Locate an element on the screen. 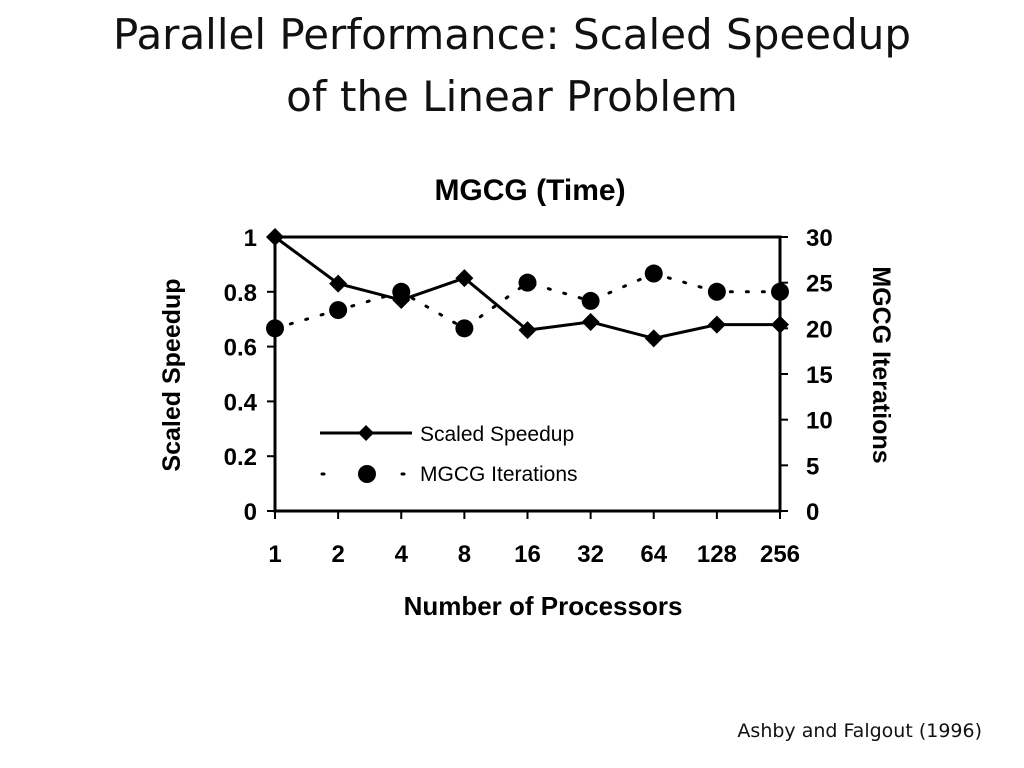 This screenshot has width=1024, height=768. y-tick-label: 1 is located at coordinates (250, 238).